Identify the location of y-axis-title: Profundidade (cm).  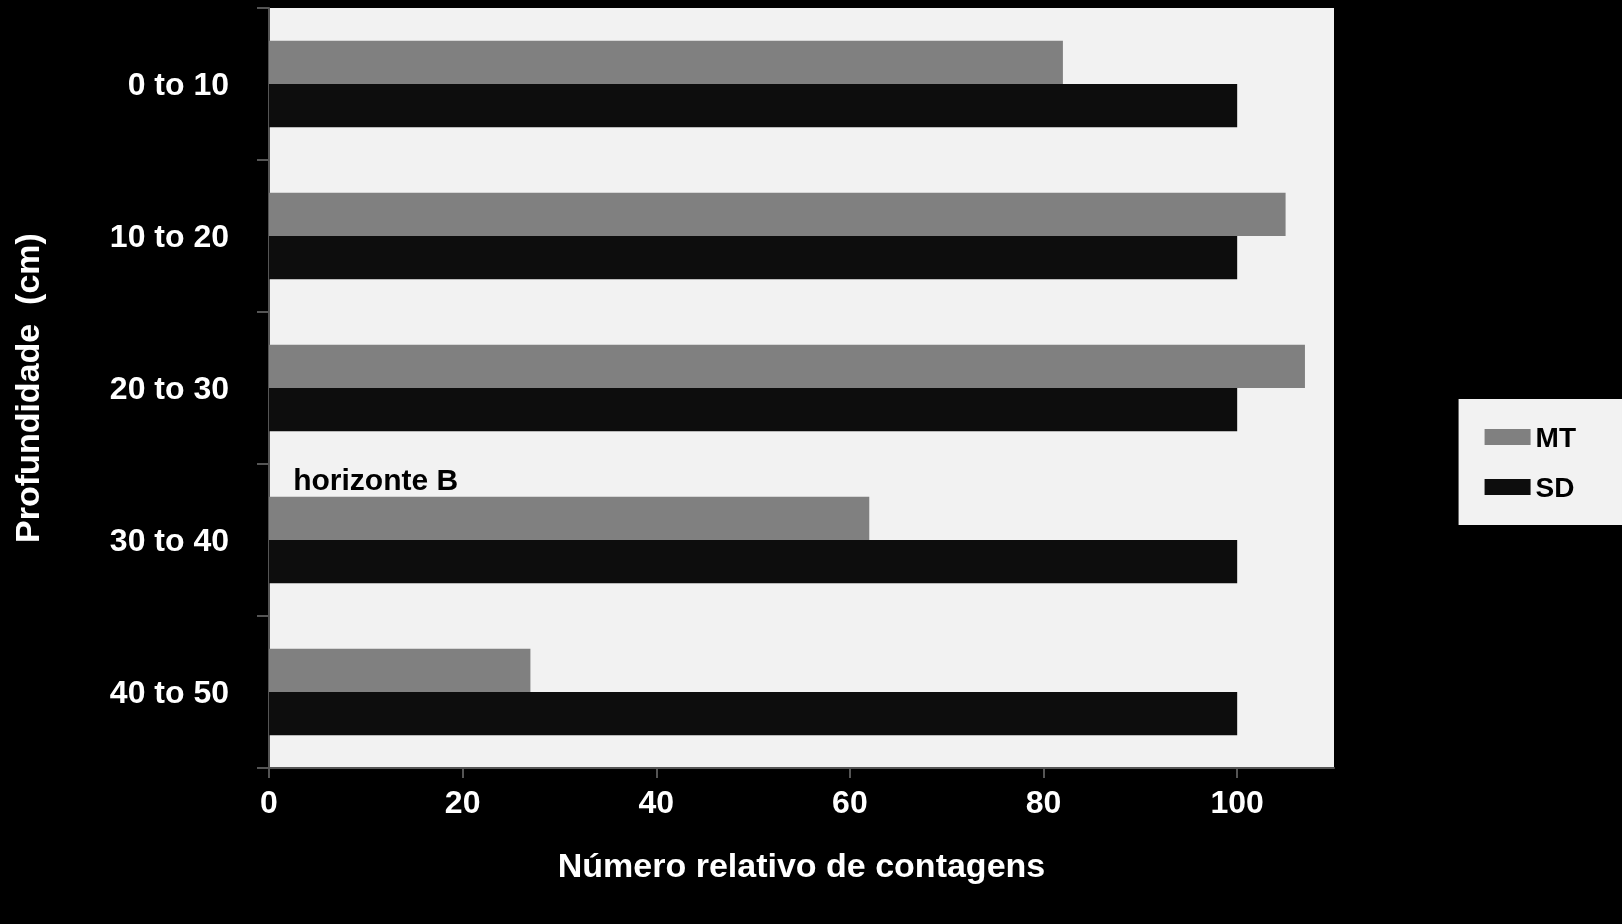
(27, 388).